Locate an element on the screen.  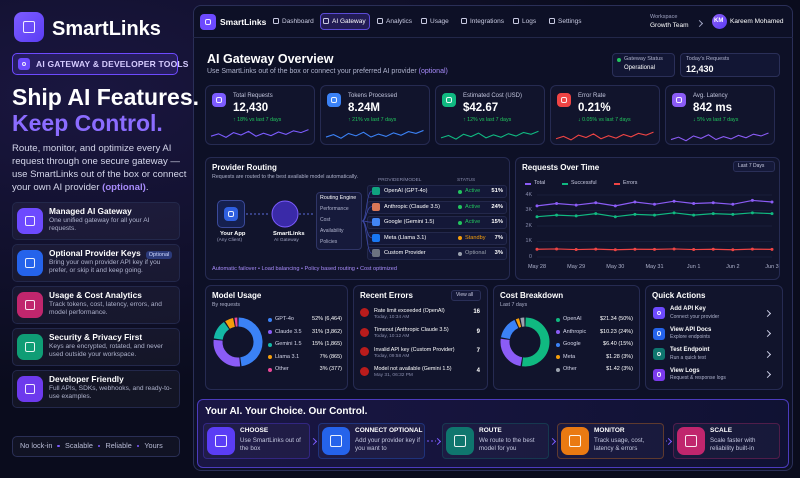
provider-share: 51% is located at coordinates (497, 191).